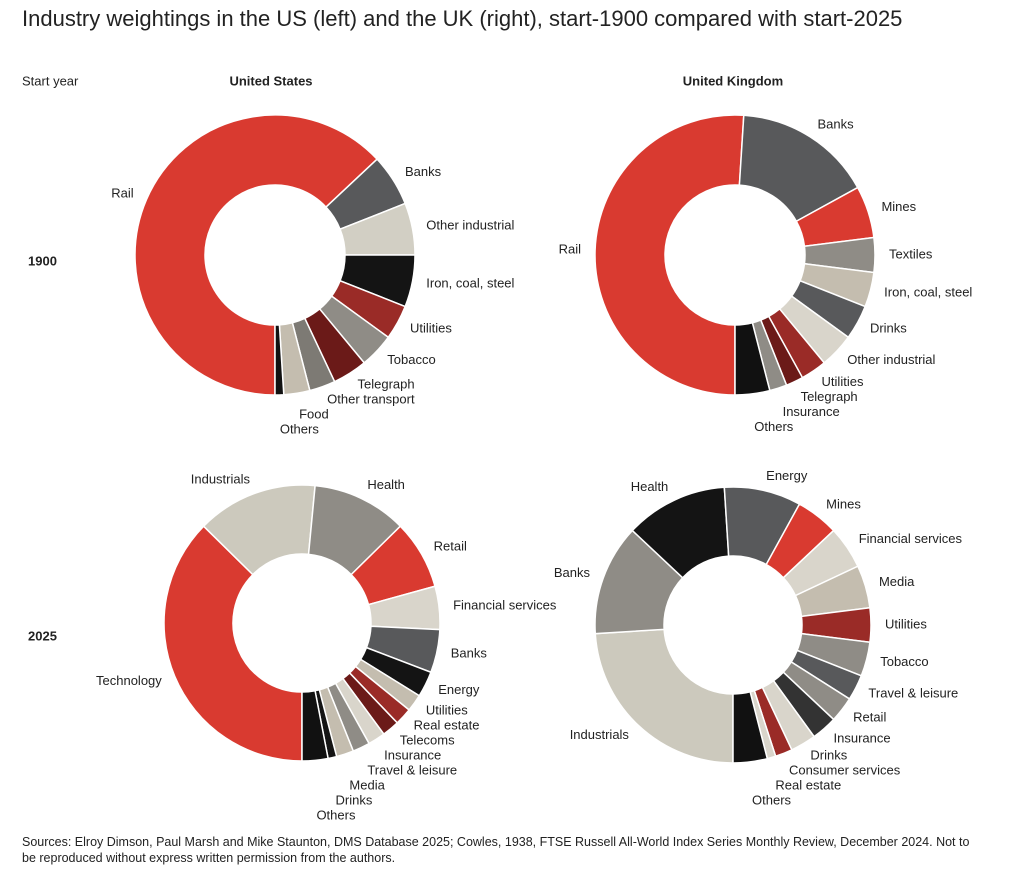 The height and width of the screenshot is (892, 1024). Describe the element at coordinates (427, 740) in the screenshot. I see `slice-label: Telecoms` at that location.